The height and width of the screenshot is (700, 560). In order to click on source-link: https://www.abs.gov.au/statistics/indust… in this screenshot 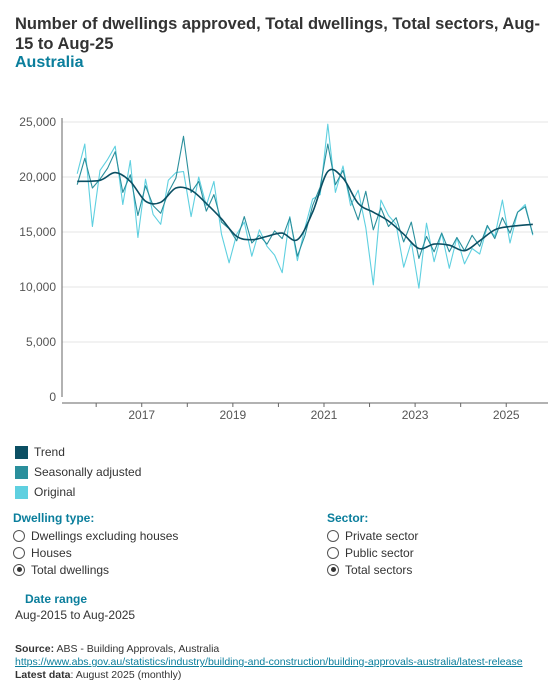, I will do `click(269, 662)`.